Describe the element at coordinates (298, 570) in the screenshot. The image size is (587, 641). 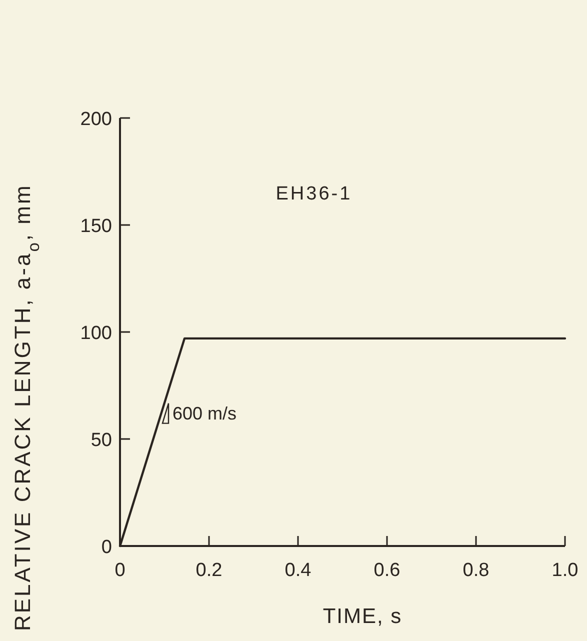
I see `x-tick-label: 0.4` at that location.